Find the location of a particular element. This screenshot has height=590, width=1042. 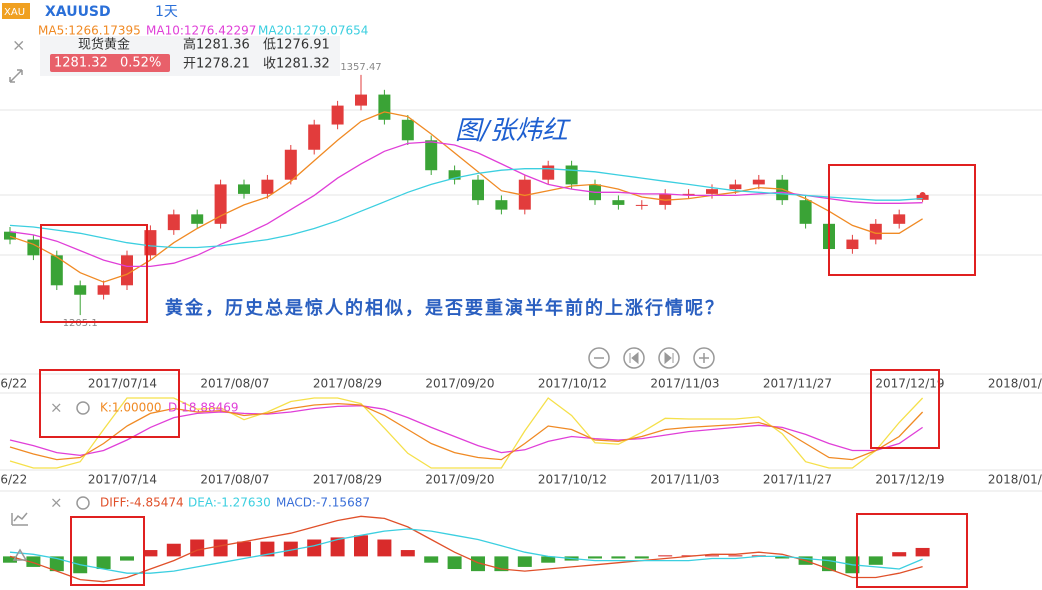

zoom-in-glyph is located at coordinates (704, 358).